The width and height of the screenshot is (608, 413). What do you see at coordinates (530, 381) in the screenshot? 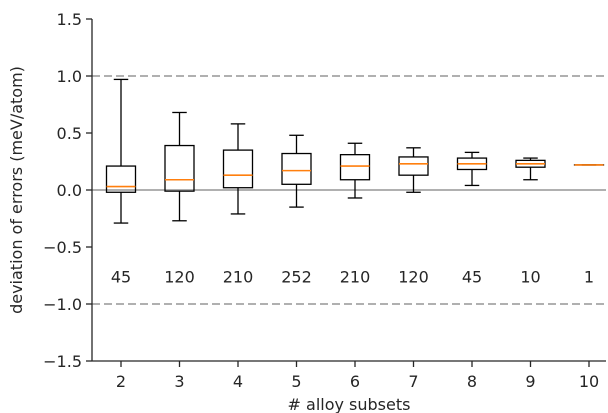
I see `x-tick-label: 9` at bounding box center [530, 381].